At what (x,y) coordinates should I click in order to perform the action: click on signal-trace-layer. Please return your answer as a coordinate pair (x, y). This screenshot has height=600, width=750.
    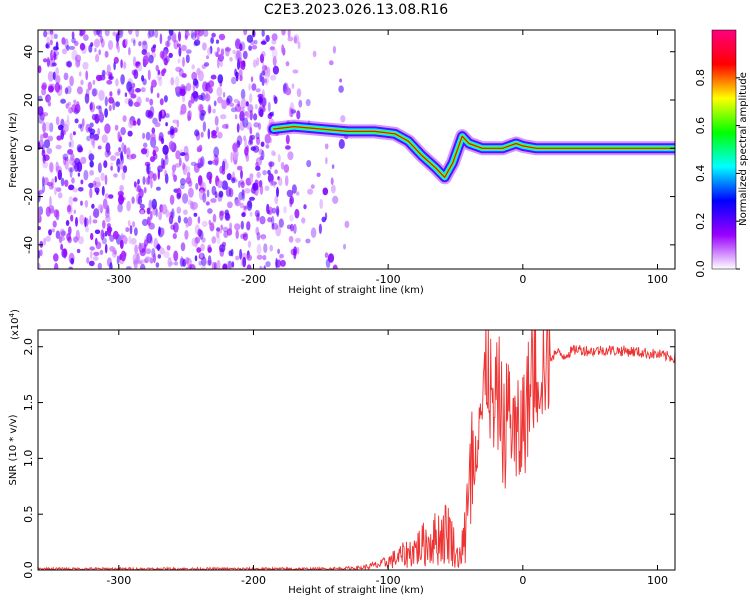
    Looking at the image, I should click on (474, 151).